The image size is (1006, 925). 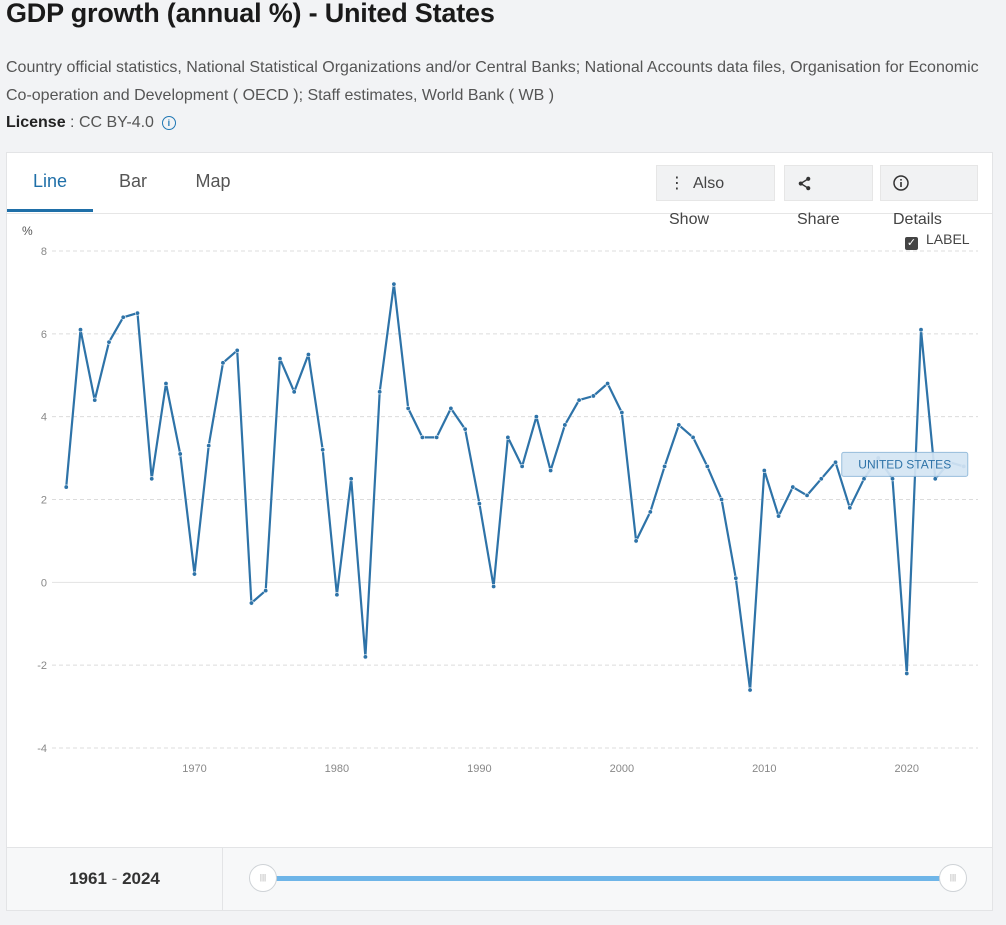 I want to click on license-line: License : CC BY-4.0 i, so click(x=91, y=123).